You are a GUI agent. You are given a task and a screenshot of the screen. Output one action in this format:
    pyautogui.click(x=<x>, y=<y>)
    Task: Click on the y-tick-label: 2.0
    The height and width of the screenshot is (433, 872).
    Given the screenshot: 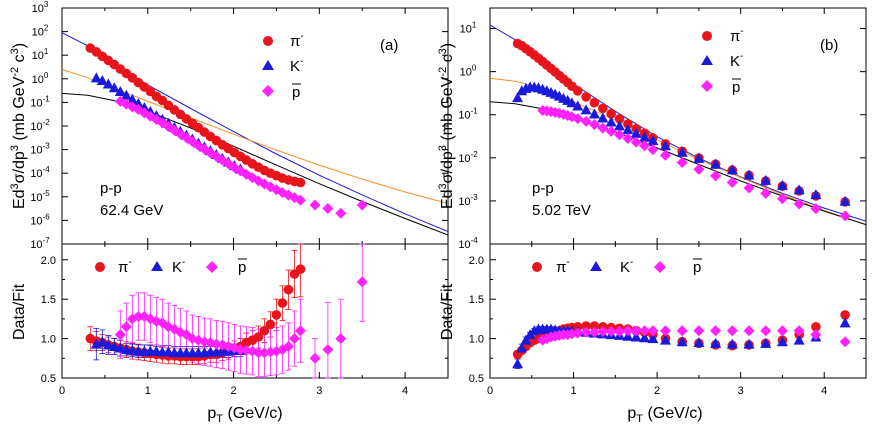 What is the action you would take?
    pyautogui.click(x=476, y=261)
    